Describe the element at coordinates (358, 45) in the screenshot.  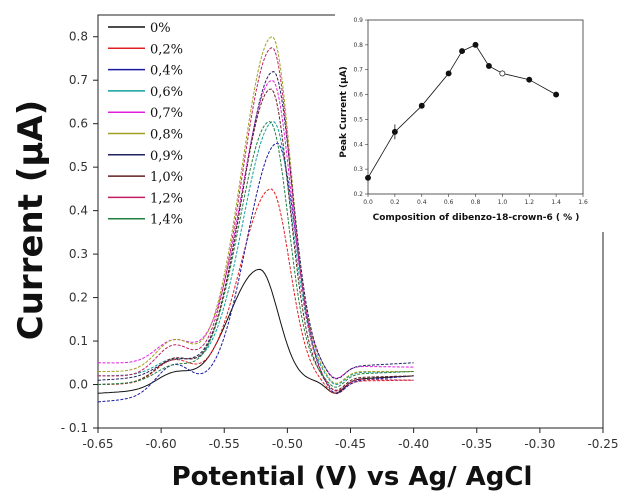
I see `inset-y-tick-label: 0.8` at that location.